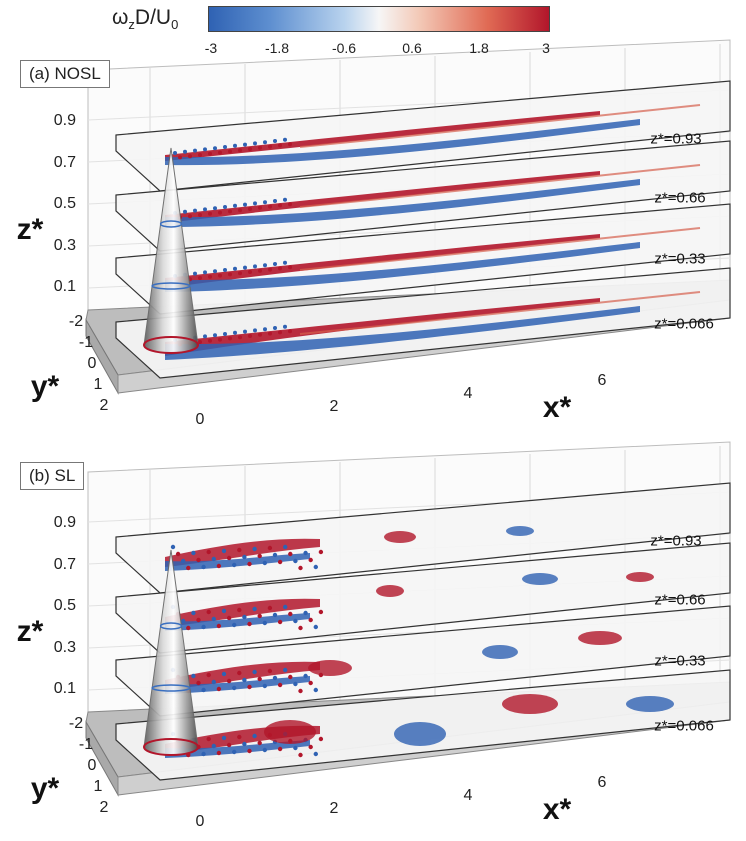 This screenshot has width=746, height=841. What do you see at coordinates (98, 786) in the screenshot?
I see `y-tick-label: 1` at bounding box center [98, 786].